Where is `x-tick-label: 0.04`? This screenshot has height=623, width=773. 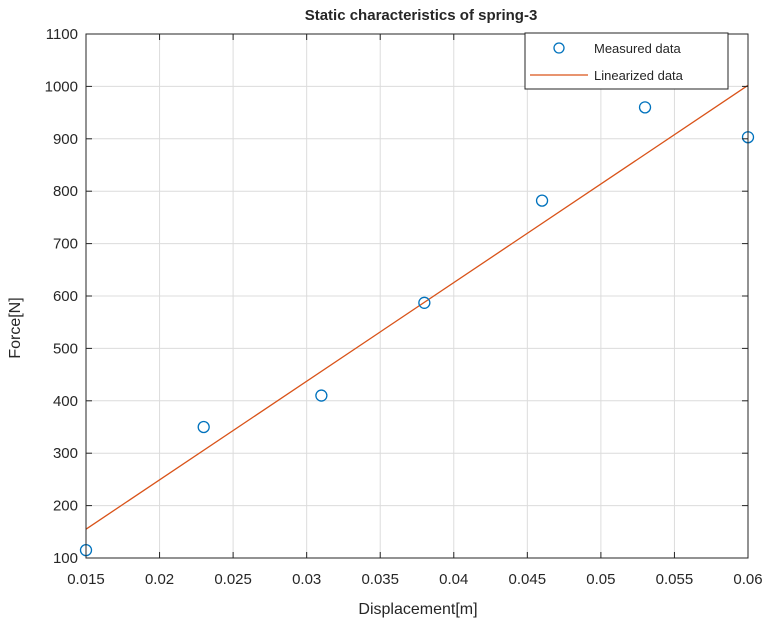 x-tick-label: 0.04 is located at coordinates (453, 579).